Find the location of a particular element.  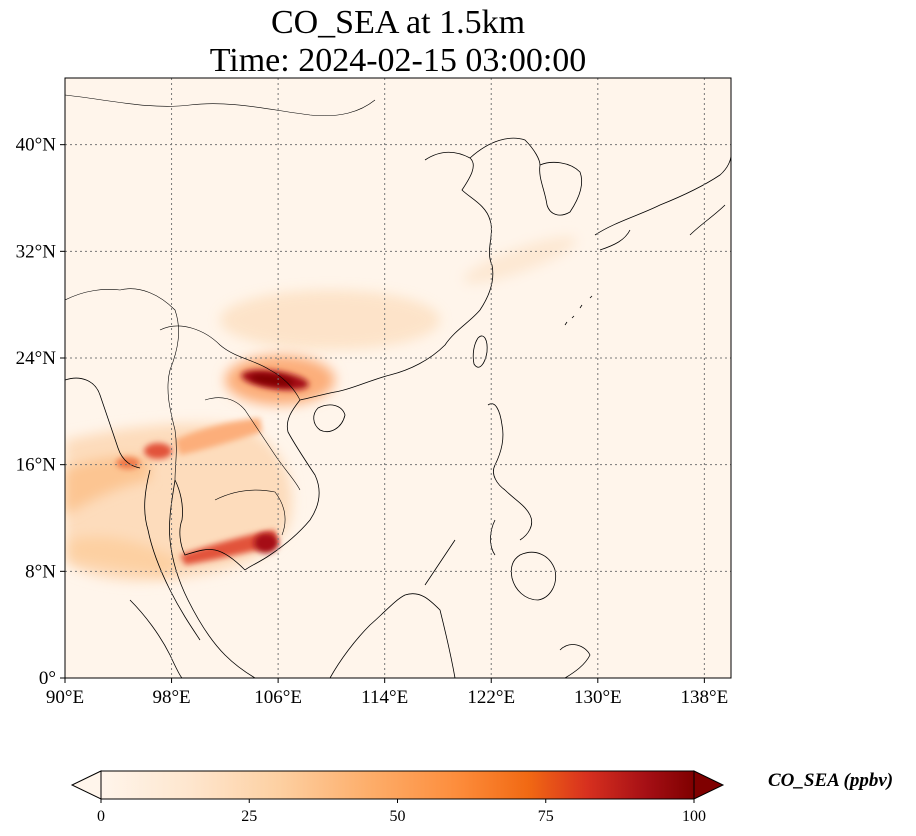

plume-cambodia is located at coordinates (229, 547).